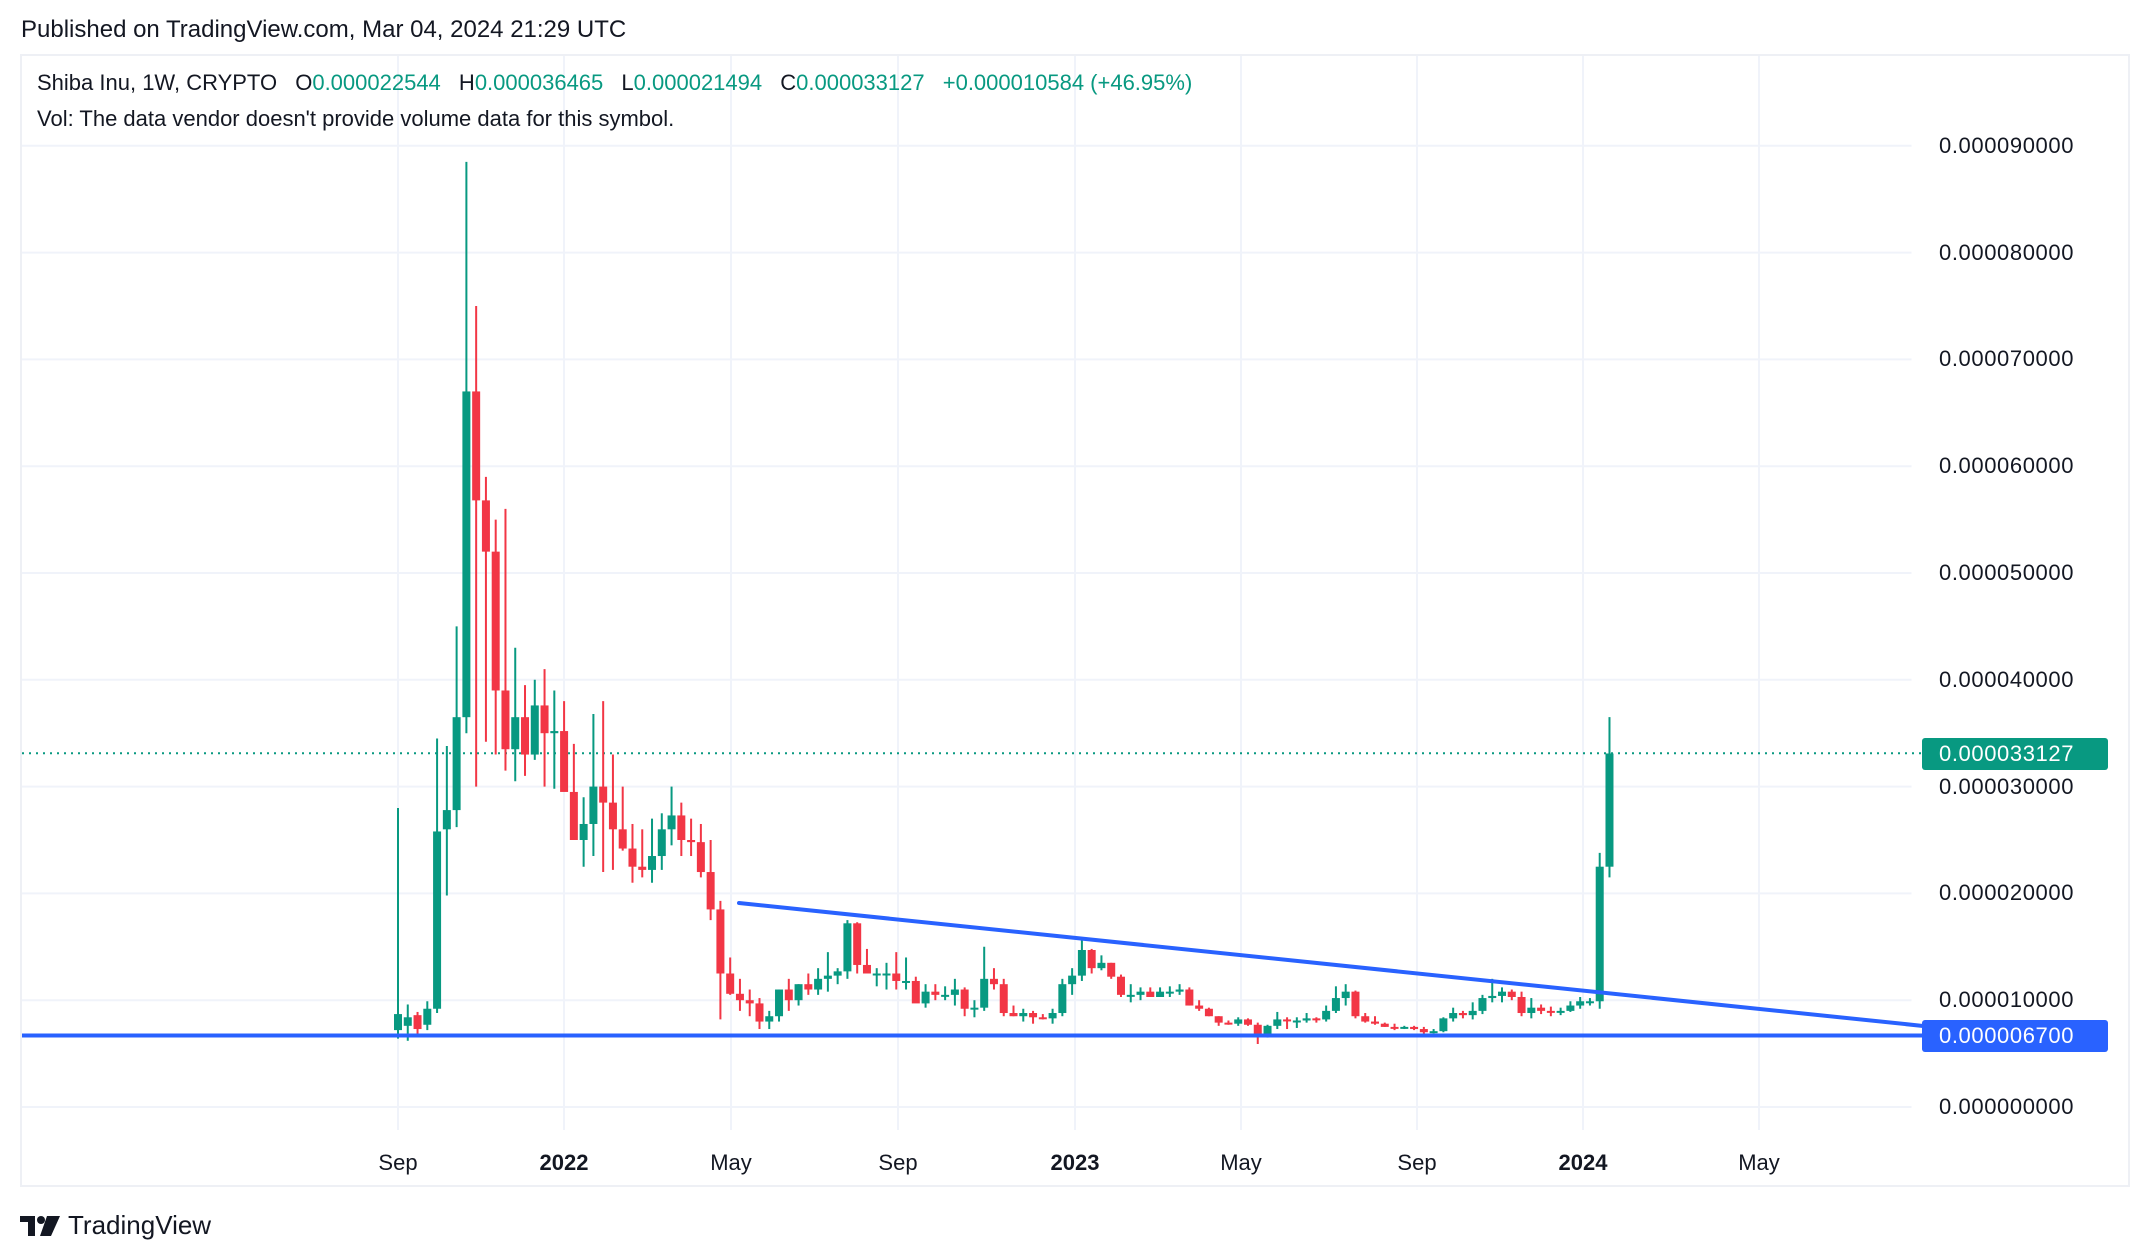 Image resolution: width=2150 pixels, height=1258 pixels. What do you see at coordinates (860, 82) in the screenshot?
I see `close-value: 0.000033127` at bounding box center [860, 82].